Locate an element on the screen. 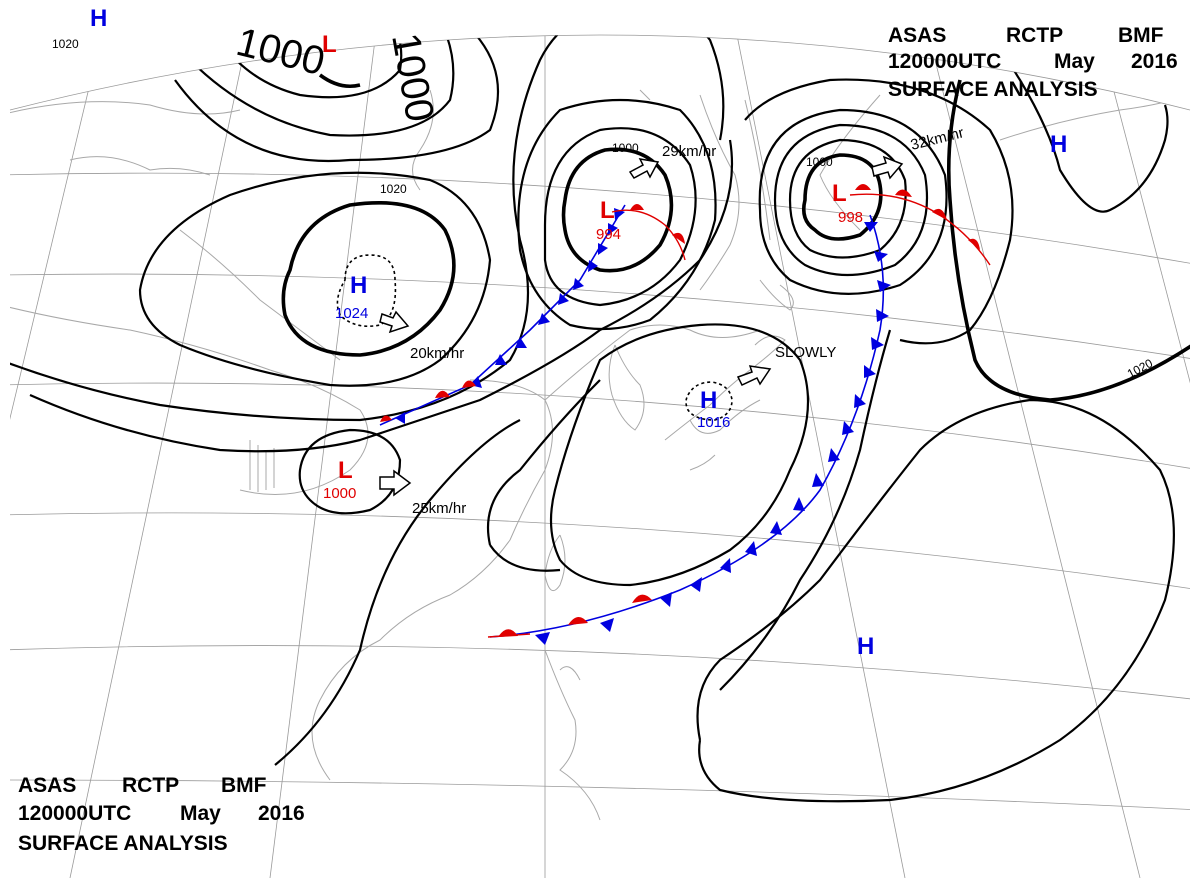 Image resolution: width=1200 pixels, height=878 pixels. header-bottom-code-1: ASAS is located at coordinates (47, 785).